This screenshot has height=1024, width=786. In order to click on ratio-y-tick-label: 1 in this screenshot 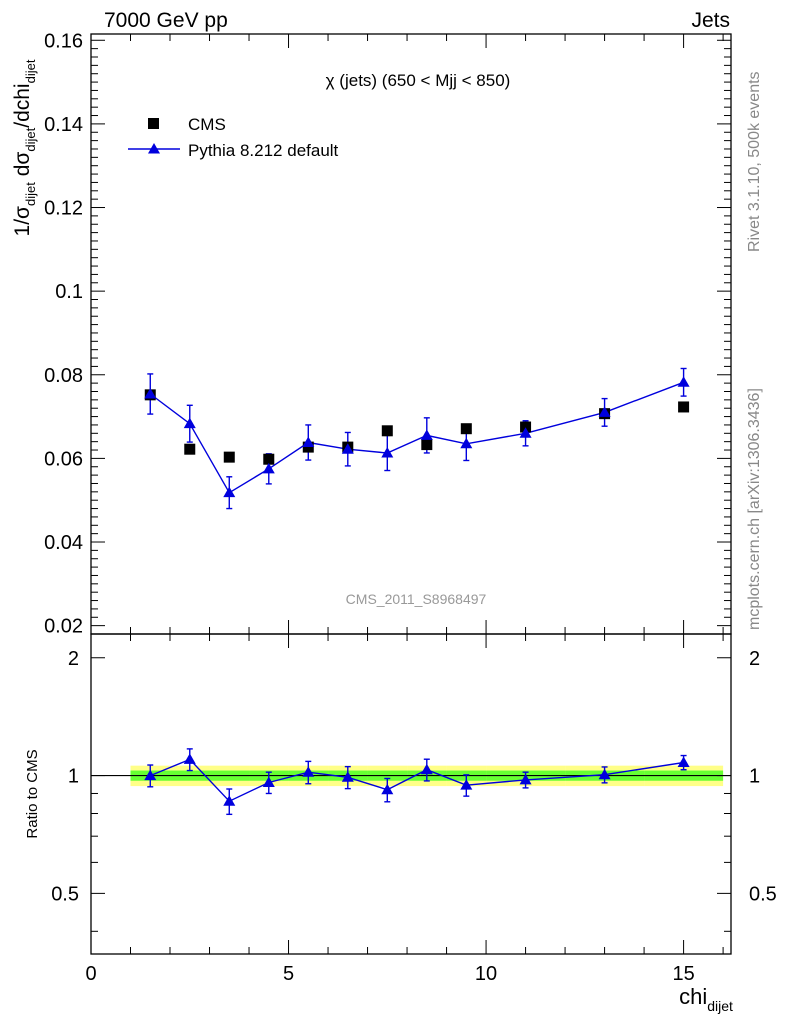, I will do `click(73, 777)`.